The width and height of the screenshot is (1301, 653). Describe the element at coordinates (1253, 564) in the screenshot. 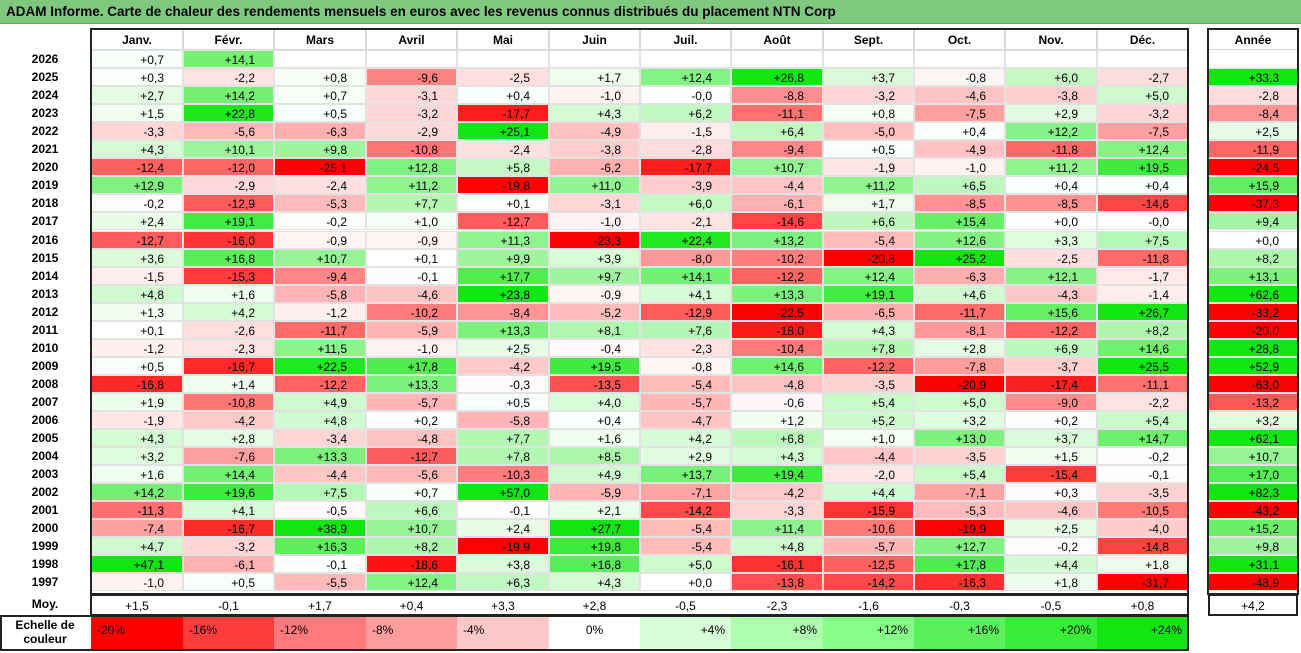

I see `annual-cell: +31,1` at that location.